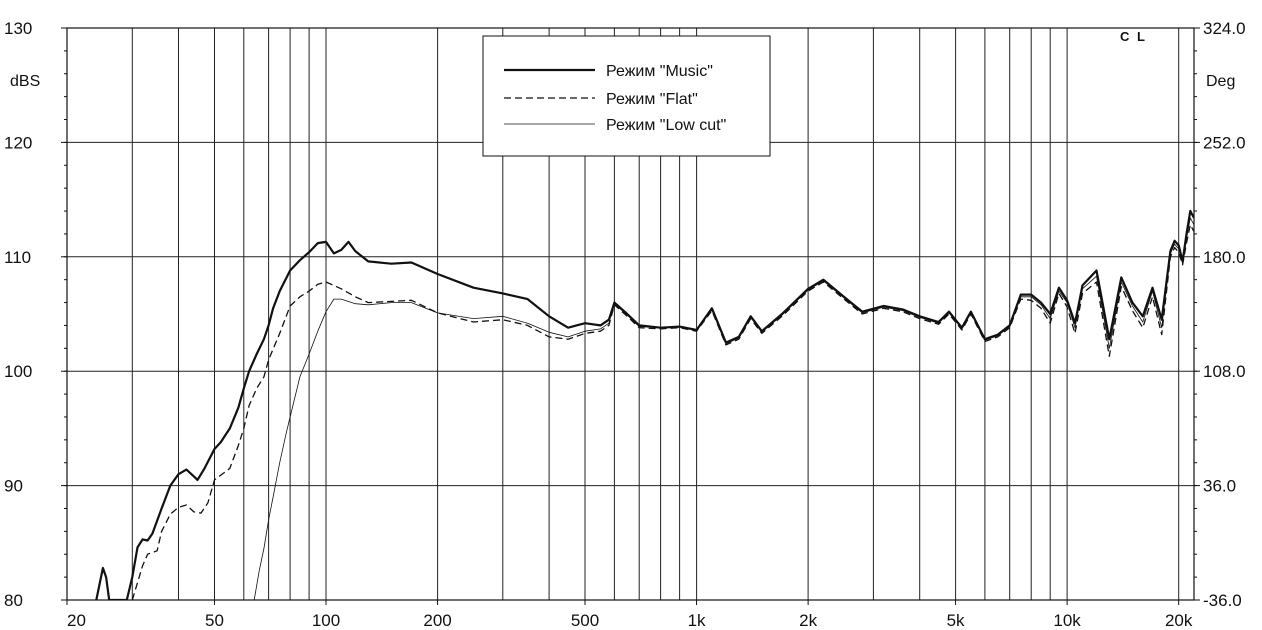 This screenshot has width=1262, height=630. Describe the element at coordinates (35, 314) in the screenshot. I see `y-axis-left: 80 90 100 110 120 130` at that location.